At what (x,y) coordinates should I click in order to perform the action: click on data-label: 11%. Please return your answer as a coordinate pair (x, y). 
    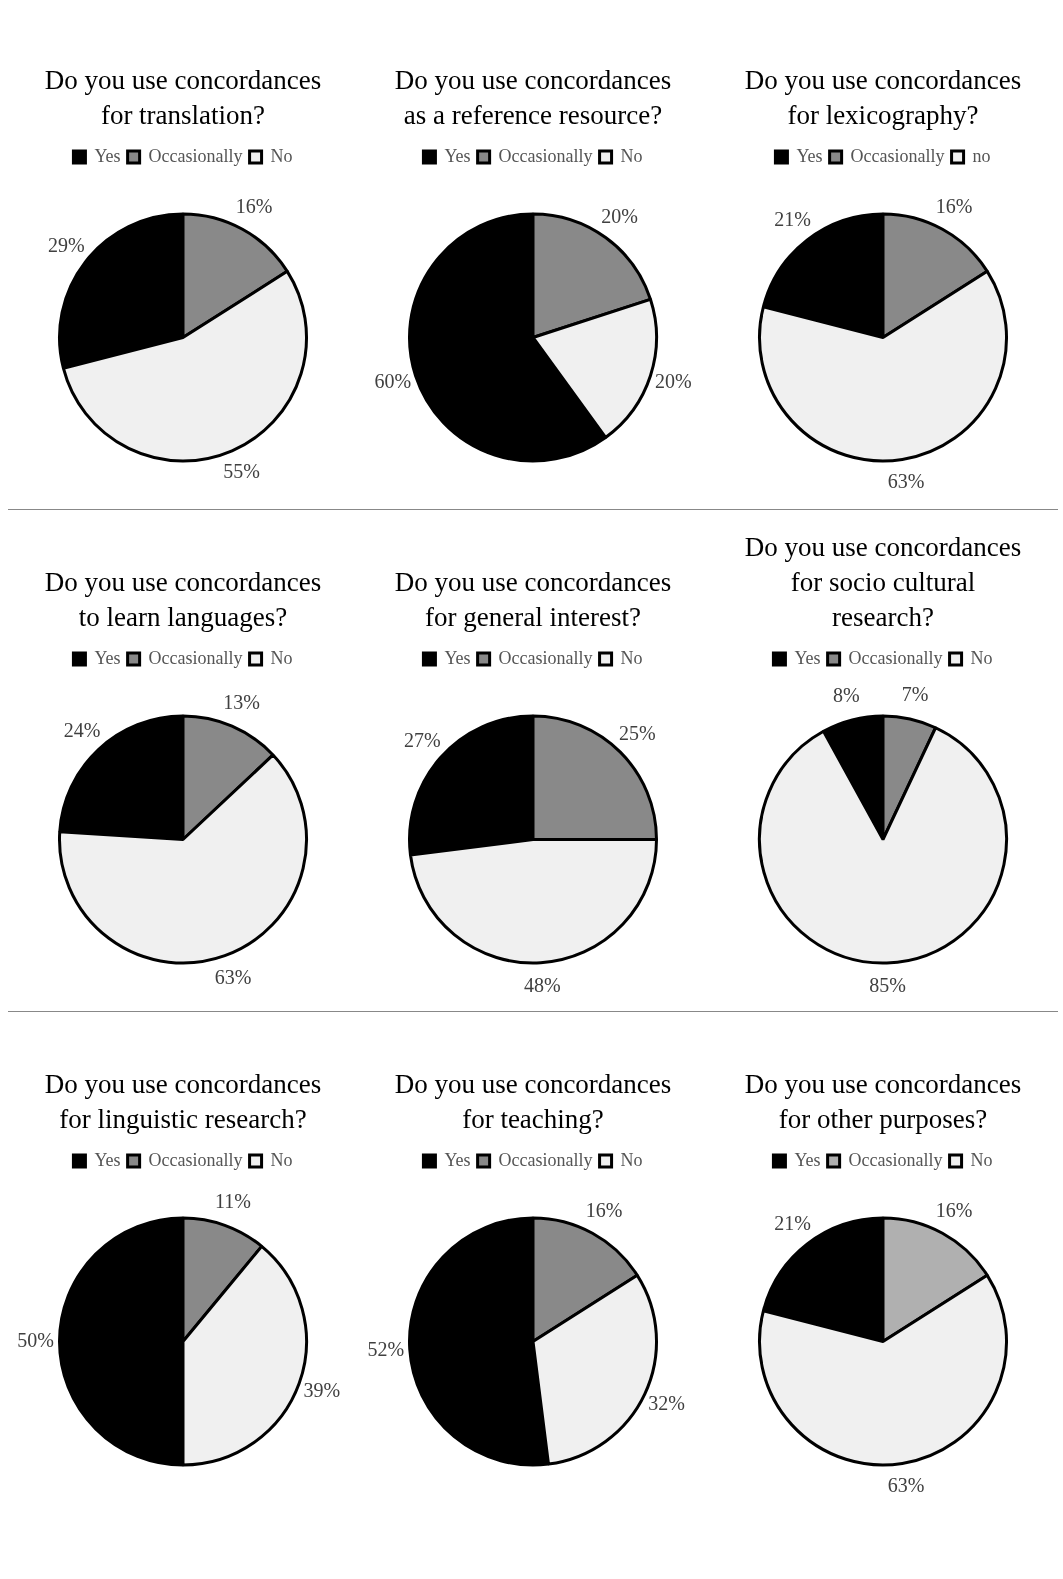
    Looking at the image, I should click on (233, 1200).